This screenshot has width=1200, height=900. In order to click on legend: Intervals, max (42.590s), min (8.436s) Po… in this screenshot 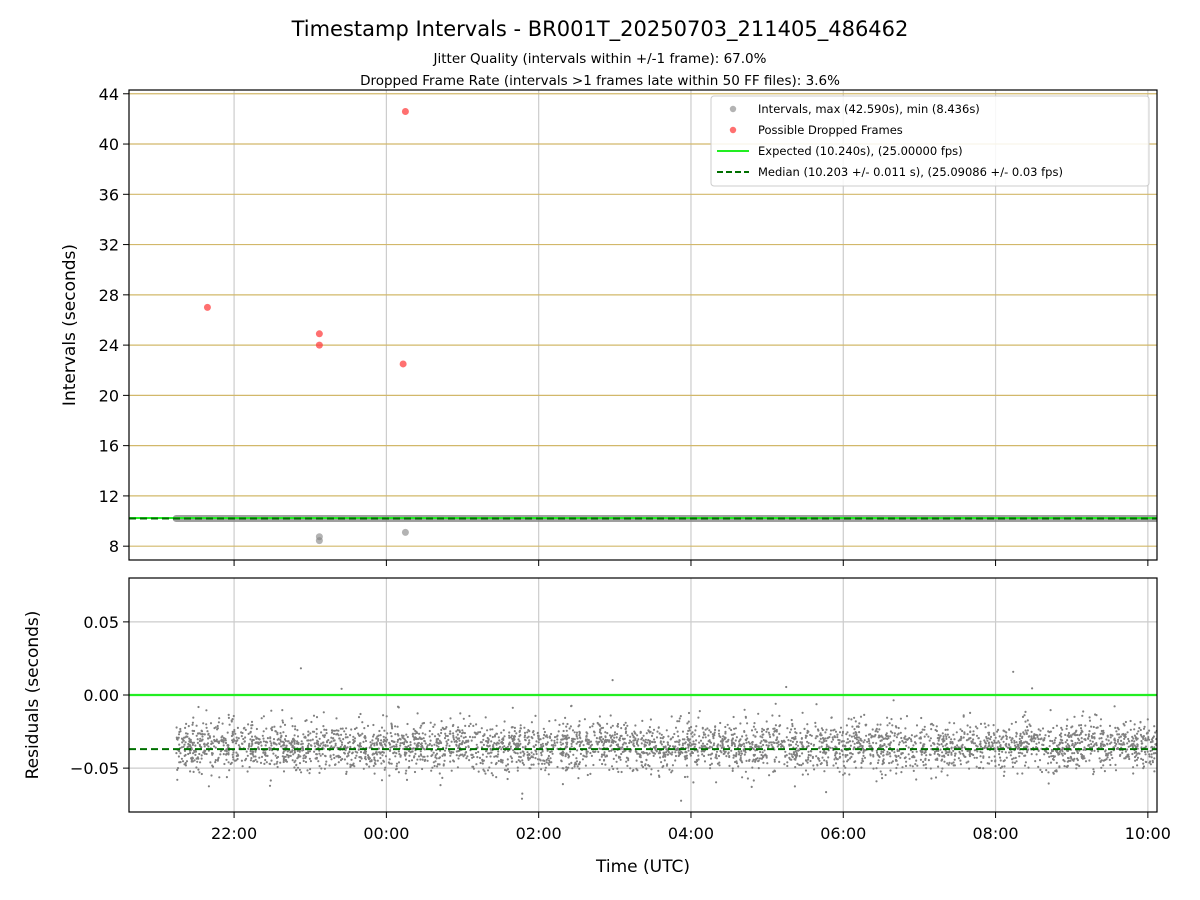, I will do `click(930, 141)`.